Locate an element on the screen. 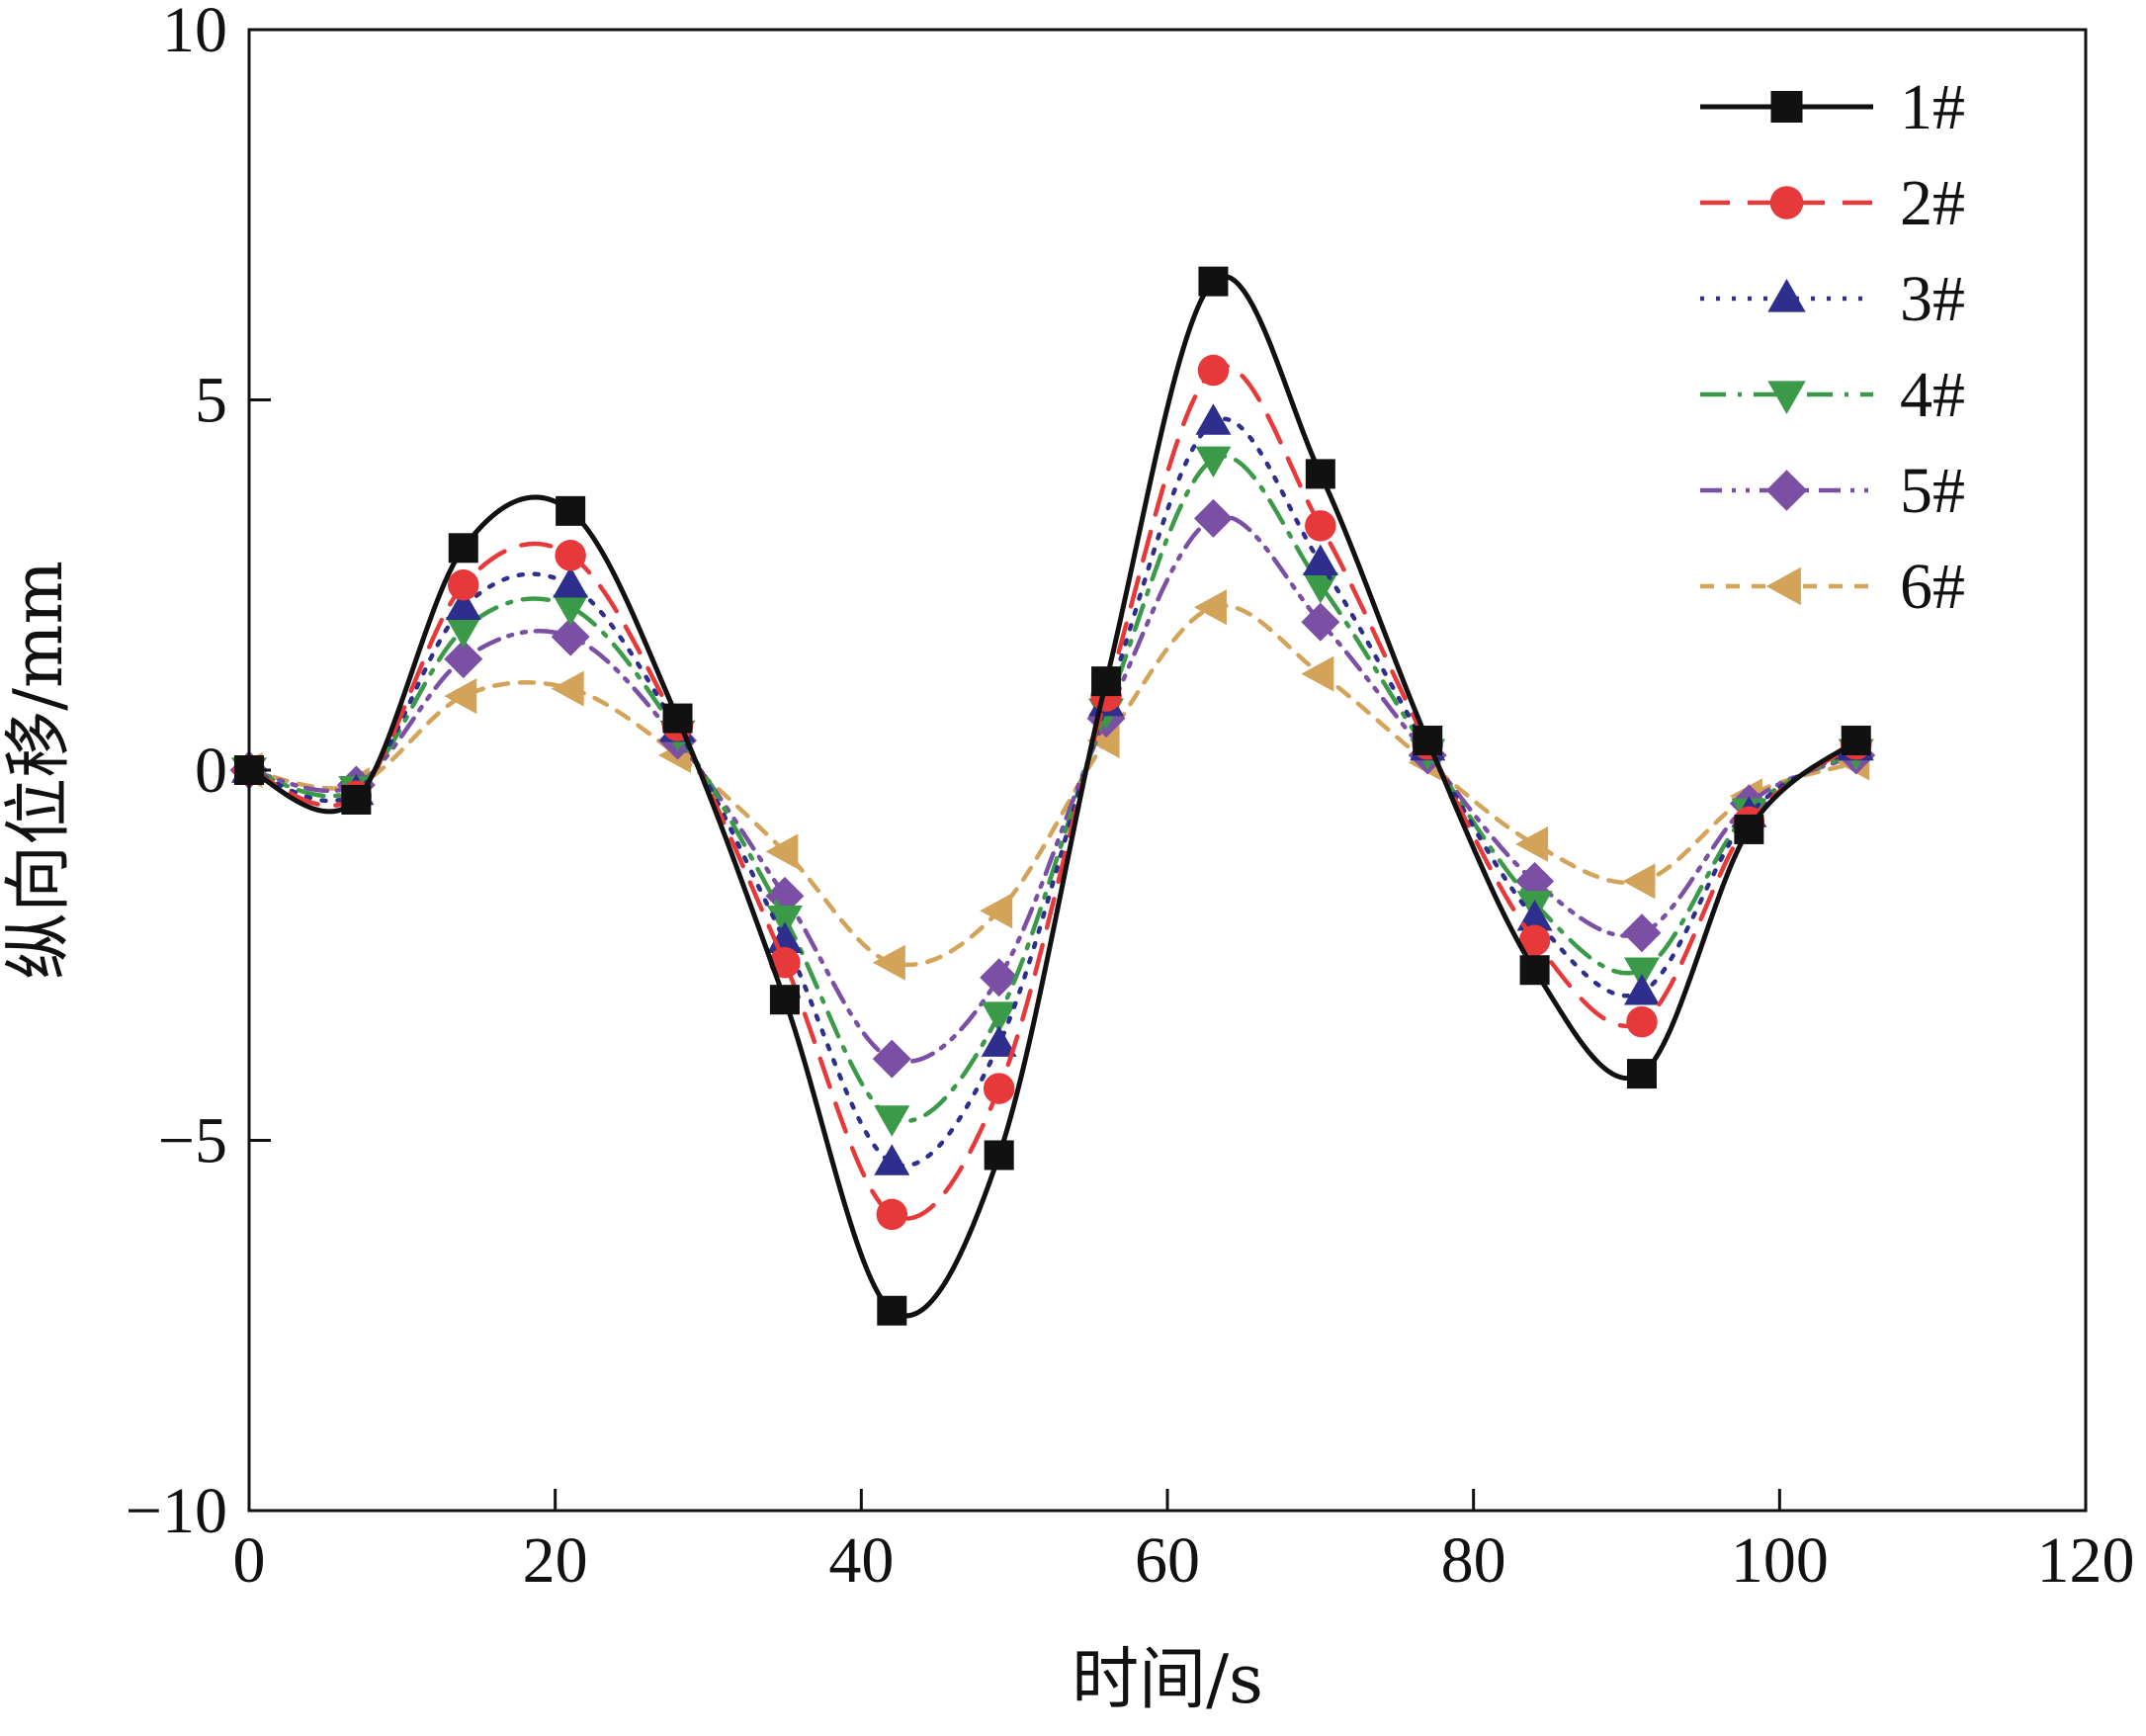 The width and height of the screenshot is (2146, 1736). x-axis-label: 时间/s is located at coordinates (1167, 1680).